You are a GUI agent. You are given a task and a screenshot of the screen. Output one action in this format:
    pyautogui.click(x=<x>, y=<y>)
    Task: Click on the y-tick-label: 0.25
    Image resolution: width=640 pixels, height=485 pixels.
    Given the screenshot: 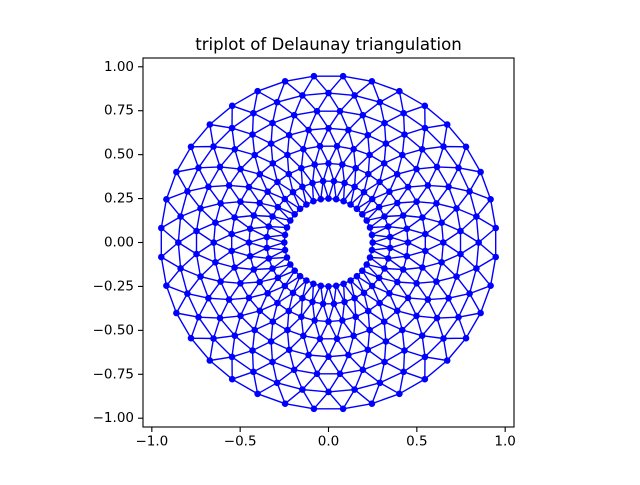 What is the action you would take?
    pyautogui.click(x=119, y=199)
    